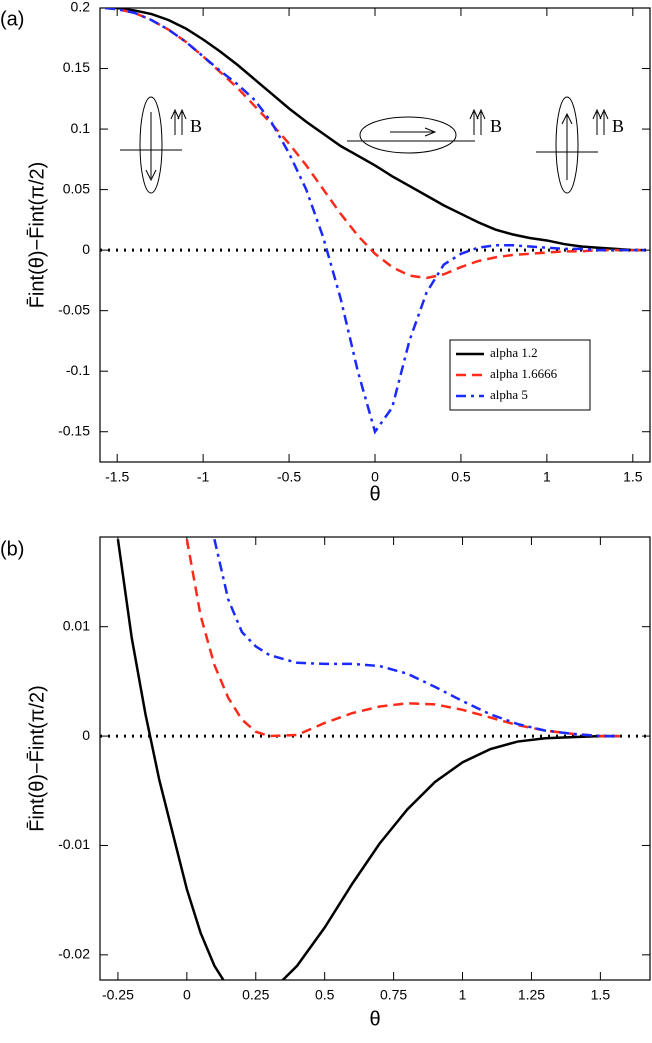  Describe the element at coordinates (74, 430) in the screenshot. I see `y-tick-label: -0.15` at that location.